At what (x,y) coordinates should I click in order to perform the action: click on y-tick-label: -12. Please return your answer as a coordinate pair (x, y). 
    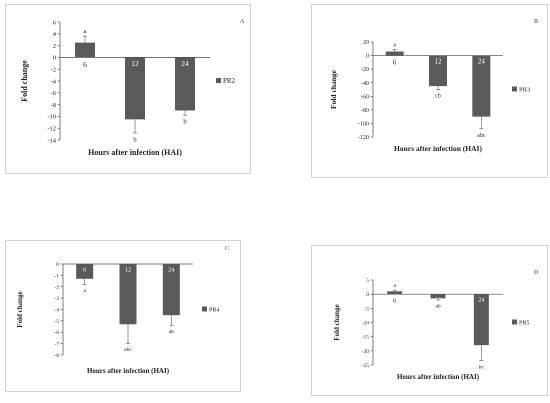
    Looking at the image, I should click on (51, 128).